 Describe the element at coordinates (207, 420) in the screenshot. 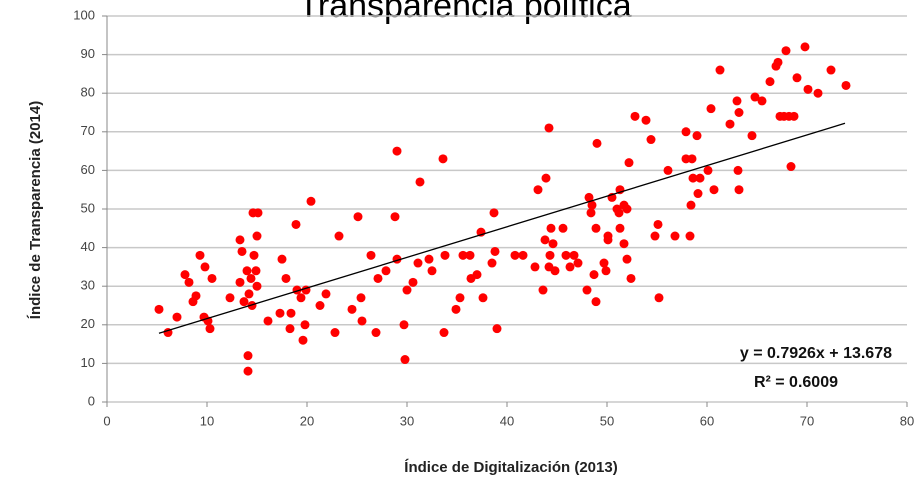

I see `x-tick-label: 10` at that location.